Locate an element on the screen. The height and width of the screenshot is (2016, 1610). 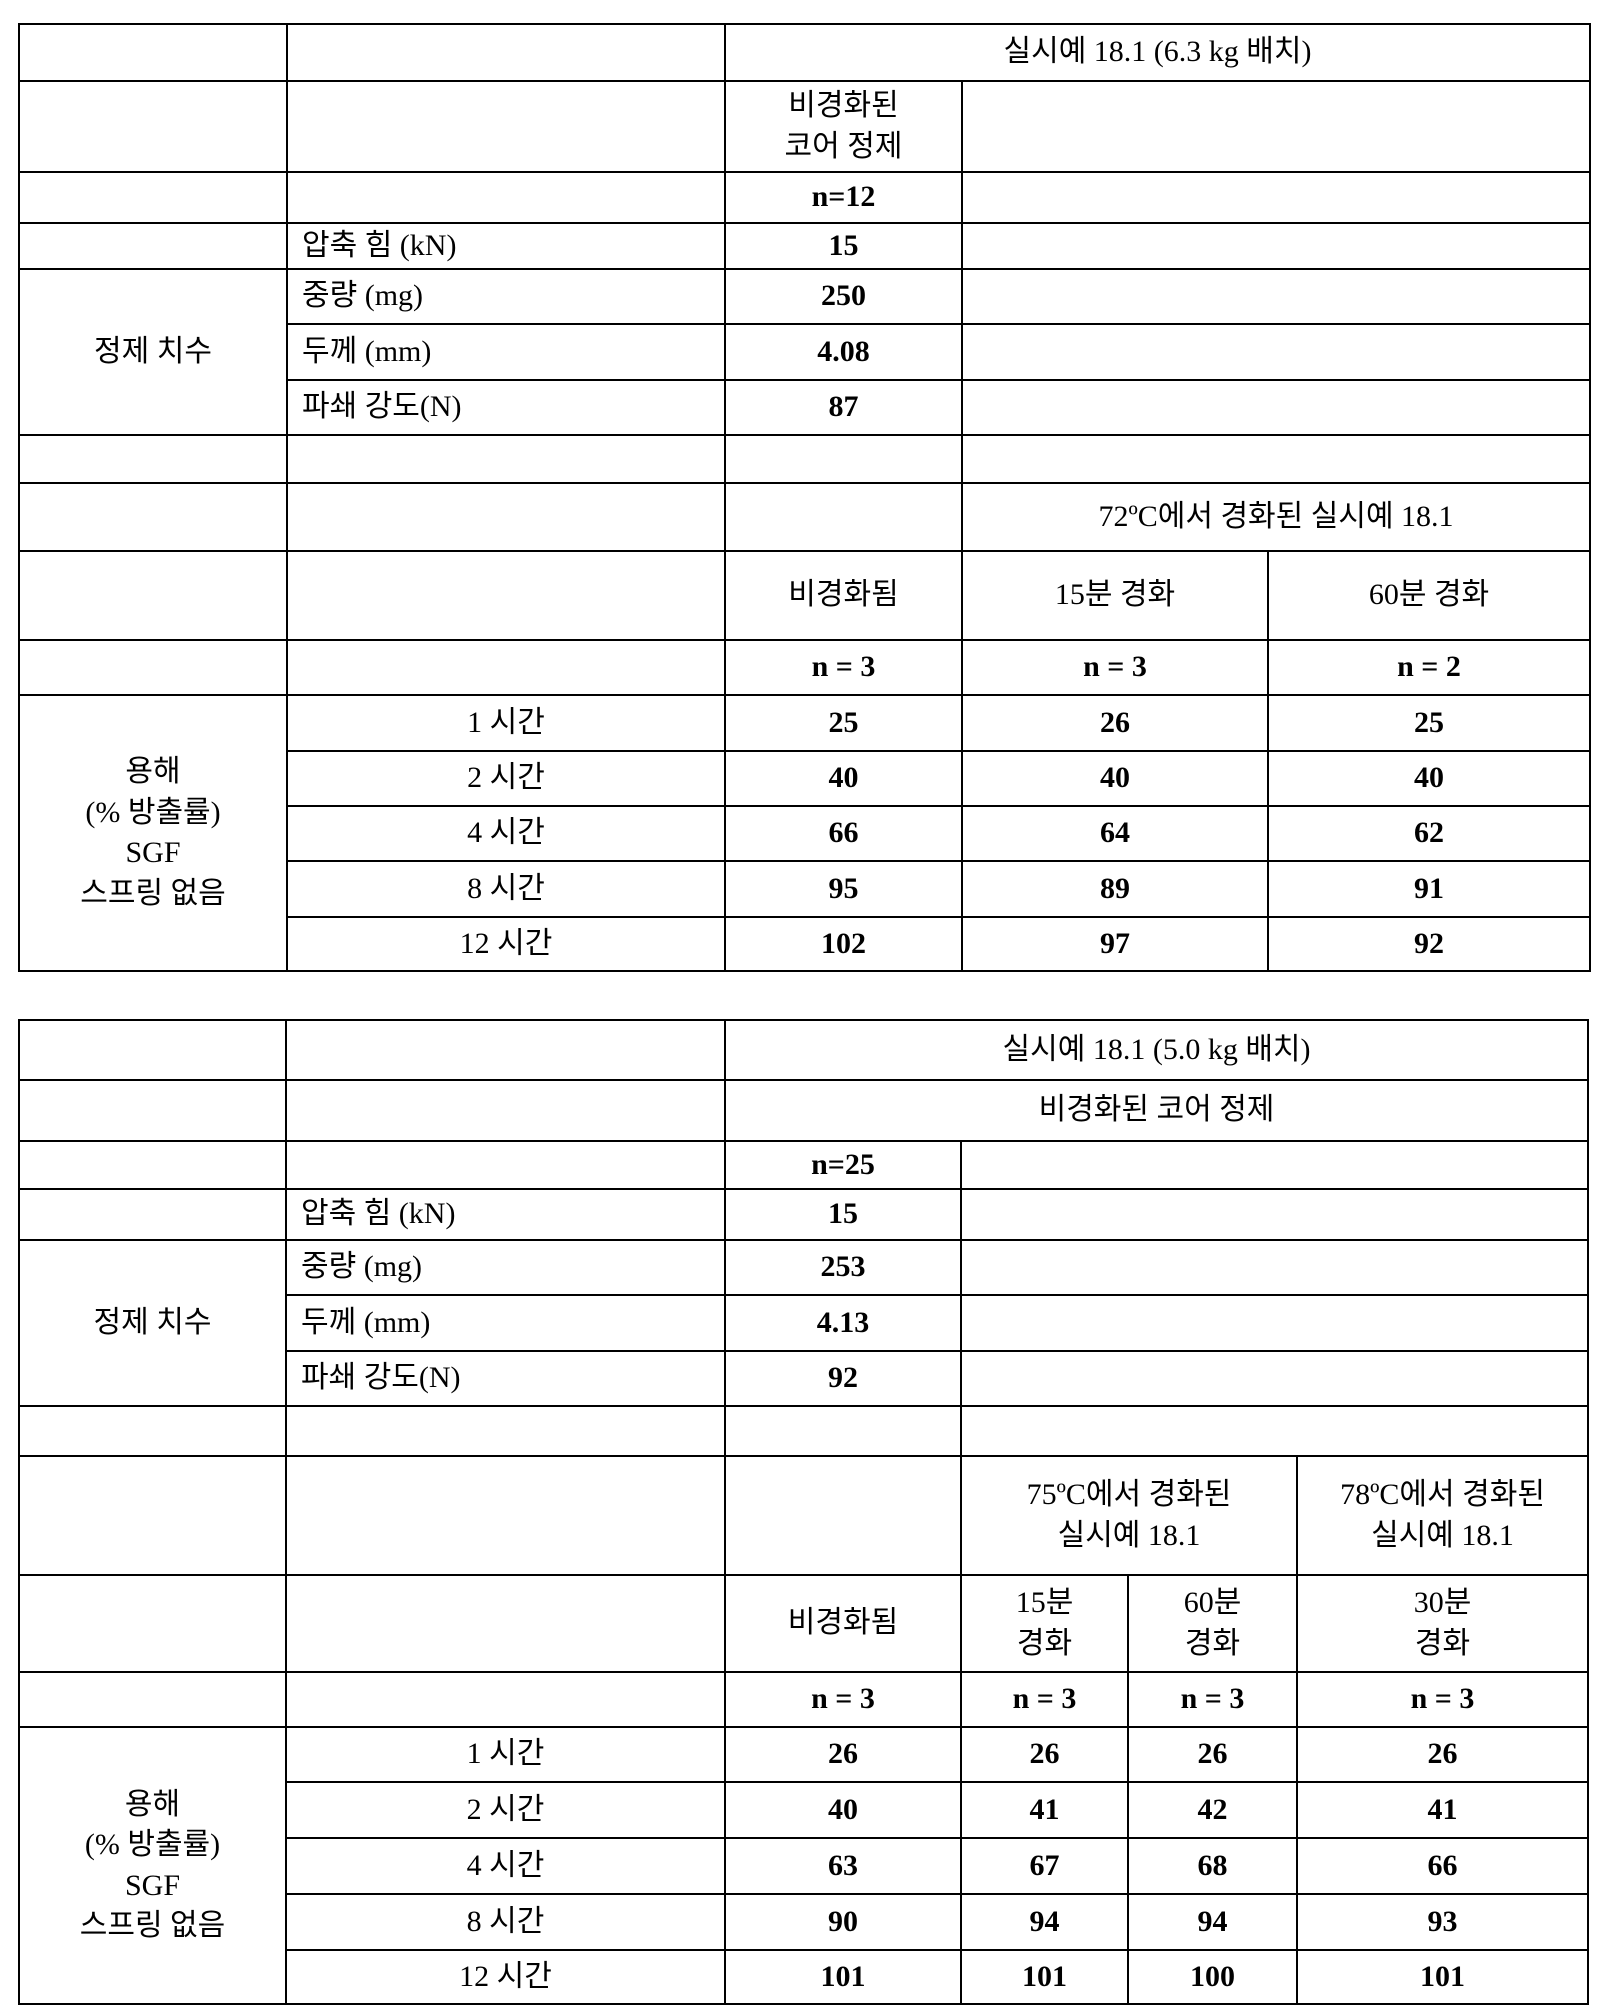
n-core: n=12 is located at coordinates (843, 197).